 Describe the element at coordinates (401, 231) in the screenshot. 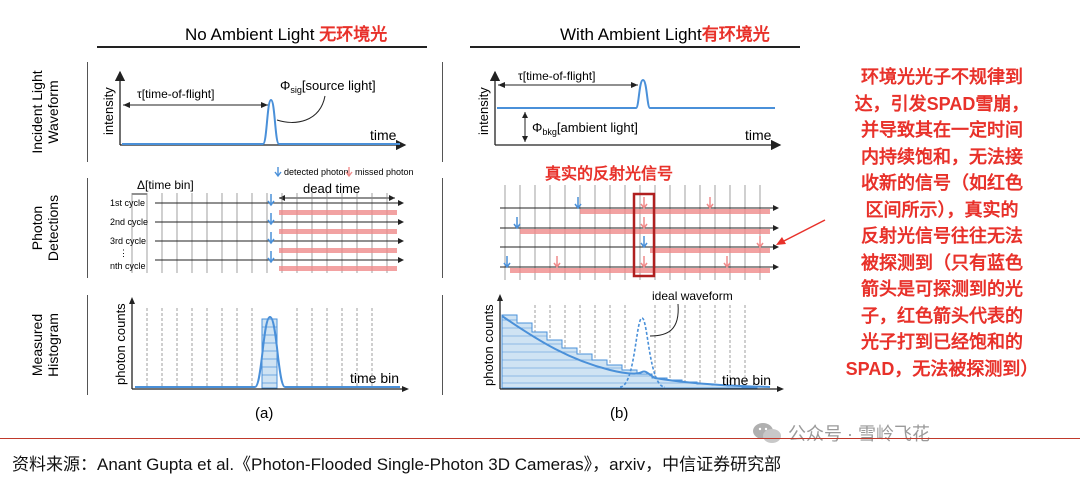

I see `panel-a-cycle-arrowheads` at that location.